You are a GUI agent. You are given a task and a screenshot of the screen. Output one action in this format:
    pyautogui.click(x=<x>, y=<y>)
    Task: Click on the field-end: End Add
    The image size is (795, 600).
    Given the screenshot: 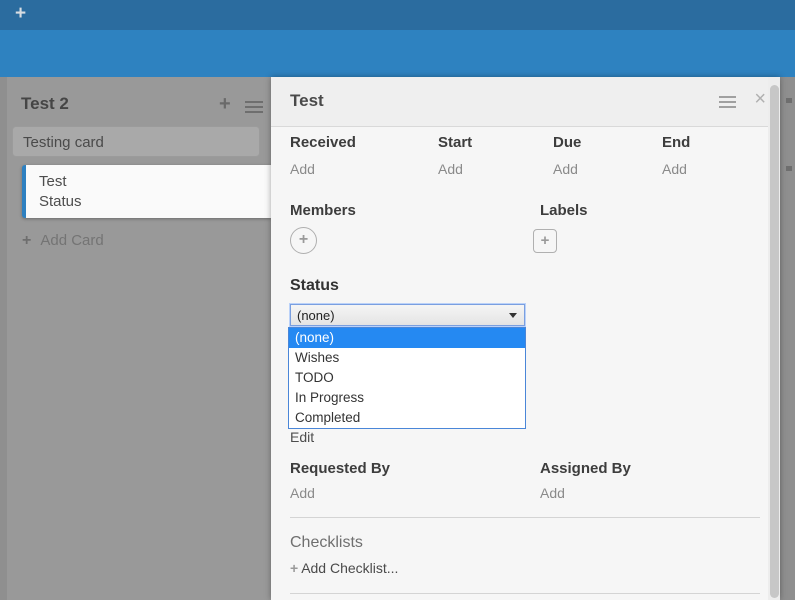 What is the action you would take?
    pyautogui.click(x=676, y=155)
    